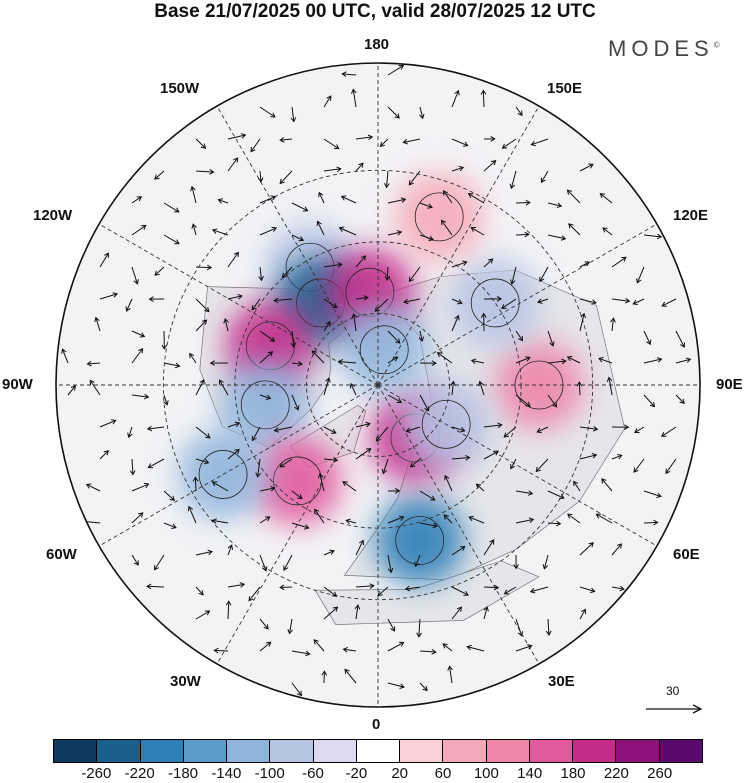 The image size is (750, 783). Describe the element at coordinates (399, 773) in the screenshot. I see `colorbar-tick-label: 20` at that location.